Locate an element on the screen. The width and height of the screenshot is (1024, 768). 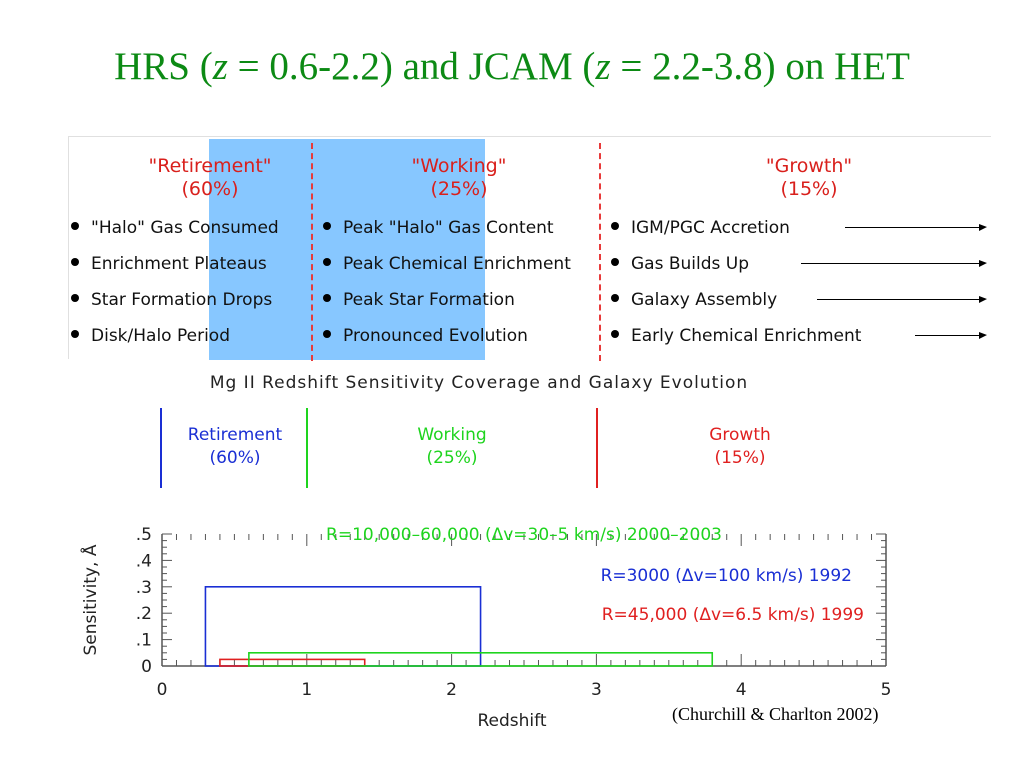
series-label: R=10,000–60,000 (Δv=30–5 km/s) 2000–2003 is located at coordinates (524, 535).